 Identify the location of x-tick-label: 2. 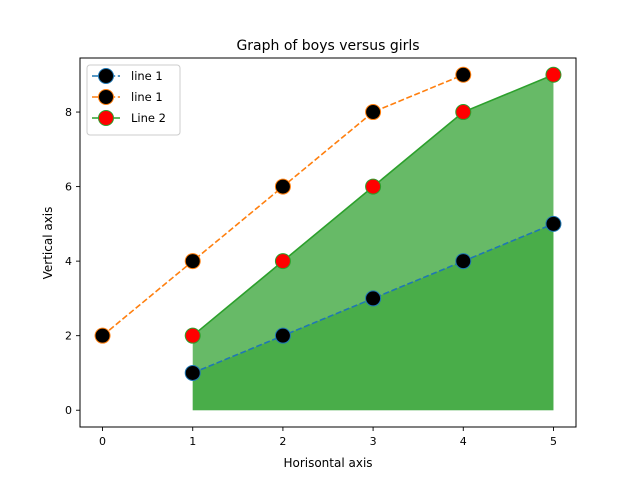
(282, 441).